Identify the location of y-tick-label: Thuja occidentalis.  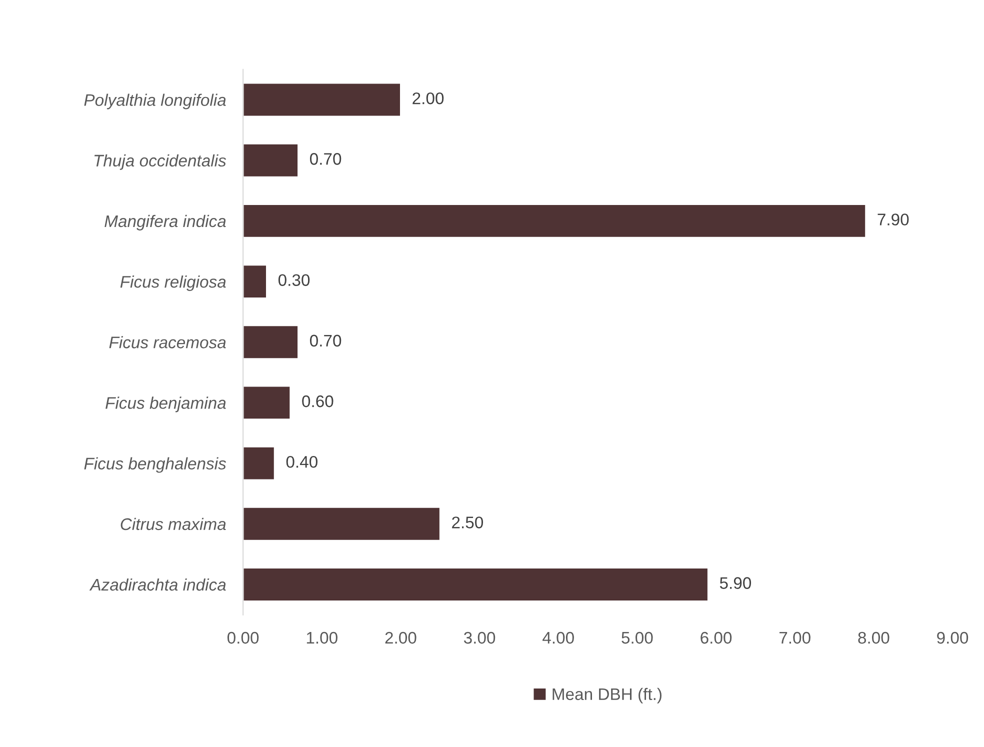
(160, 162).